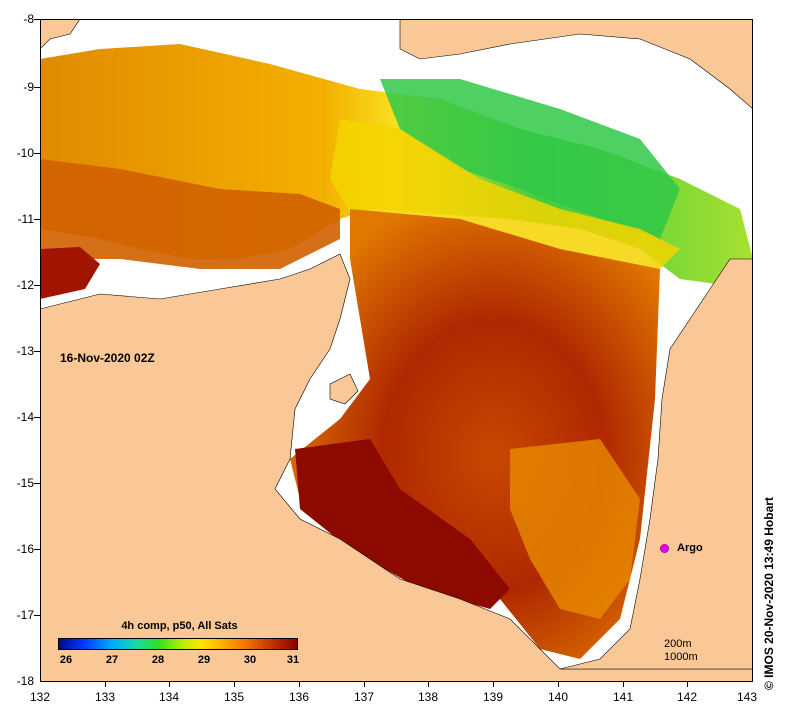 This screenshot has height=716, width=791. Describe the element at coordinates (28, 19) in the screenshot. I see `lat-label: -8` at that location.